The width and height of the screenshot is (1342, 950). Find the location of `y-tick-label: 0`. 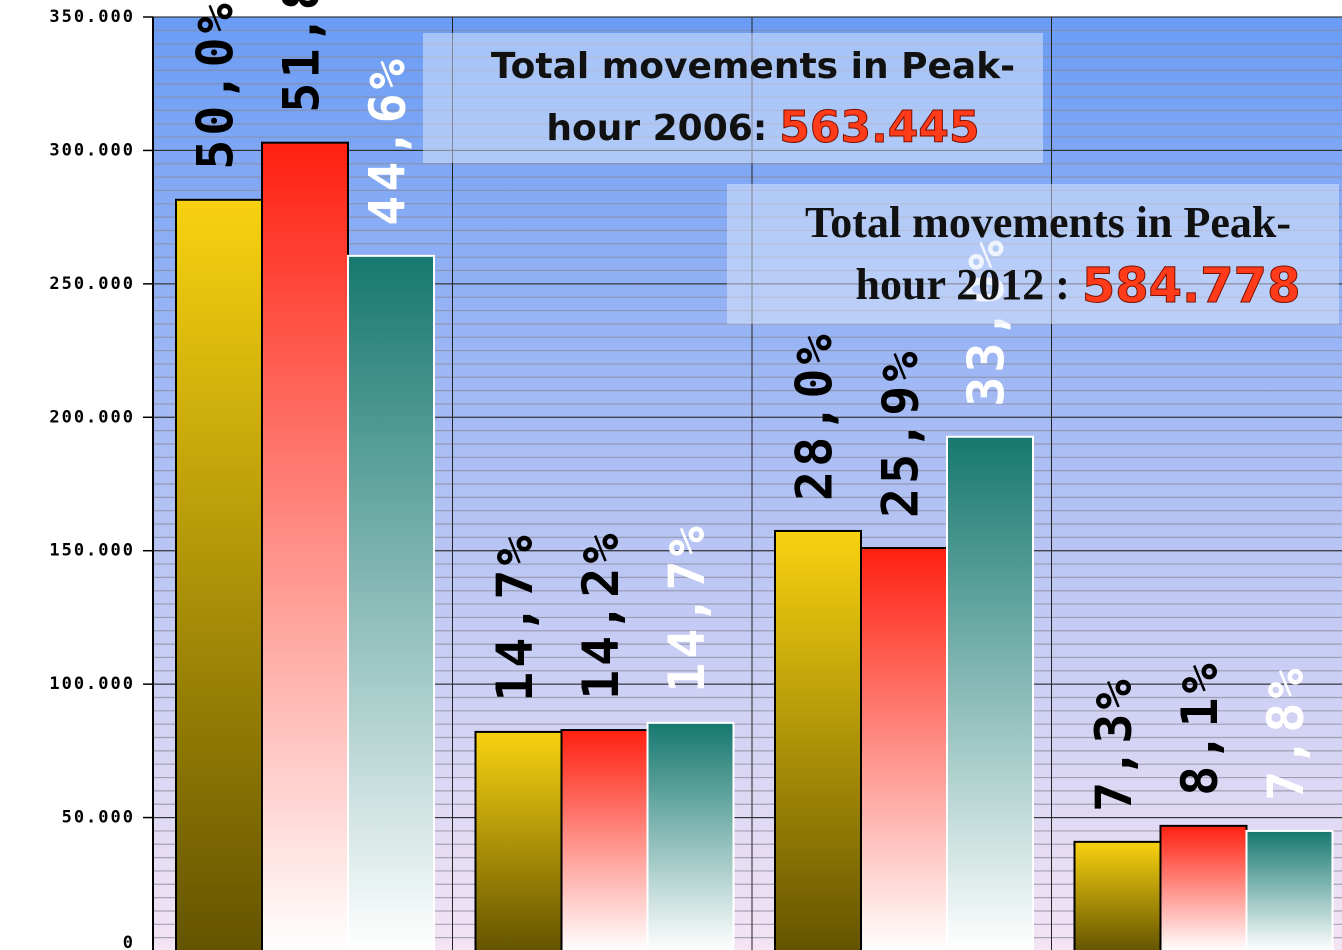

y-tick-label: 0 is located at coordinates (129, 941).